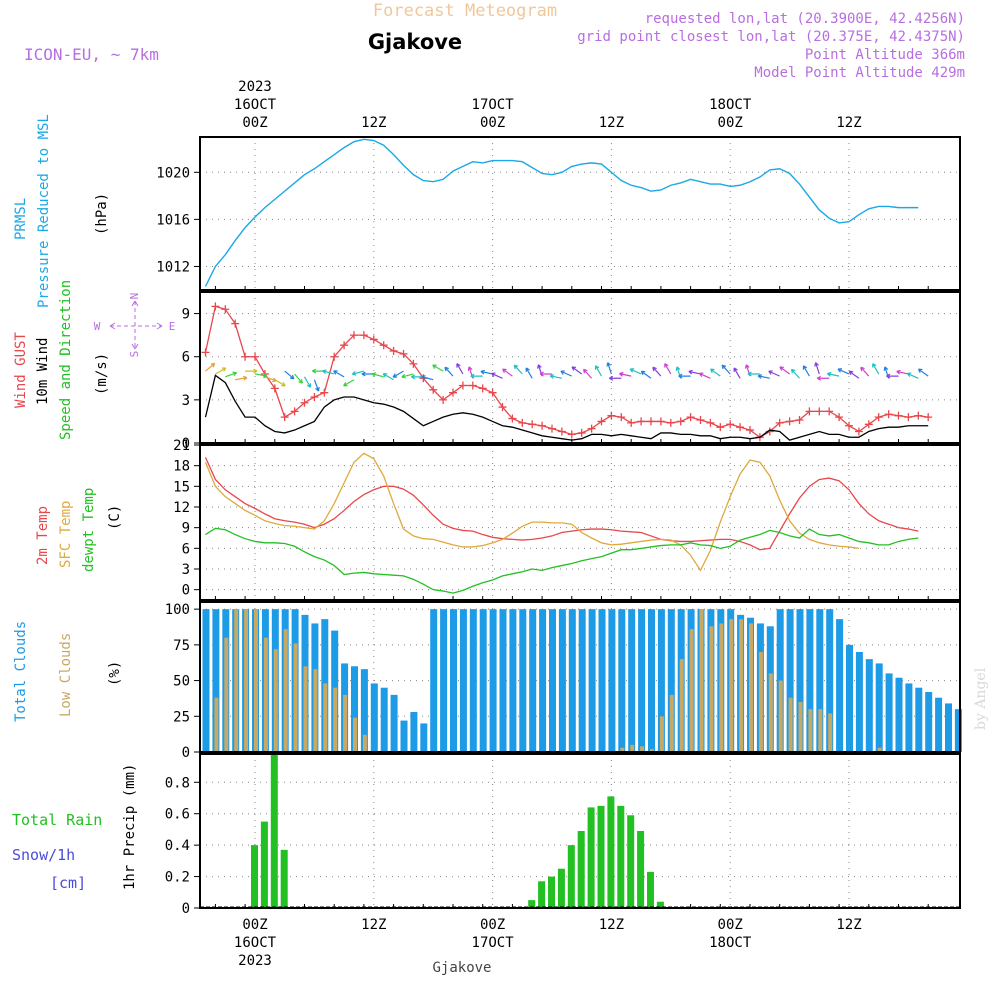 Image resolution: width=1000 pixels, height=1000 pixels. Describe the element at coordinates (21, 219) in the screenshot. I see `label-prmsl: PRMSL` at that location.